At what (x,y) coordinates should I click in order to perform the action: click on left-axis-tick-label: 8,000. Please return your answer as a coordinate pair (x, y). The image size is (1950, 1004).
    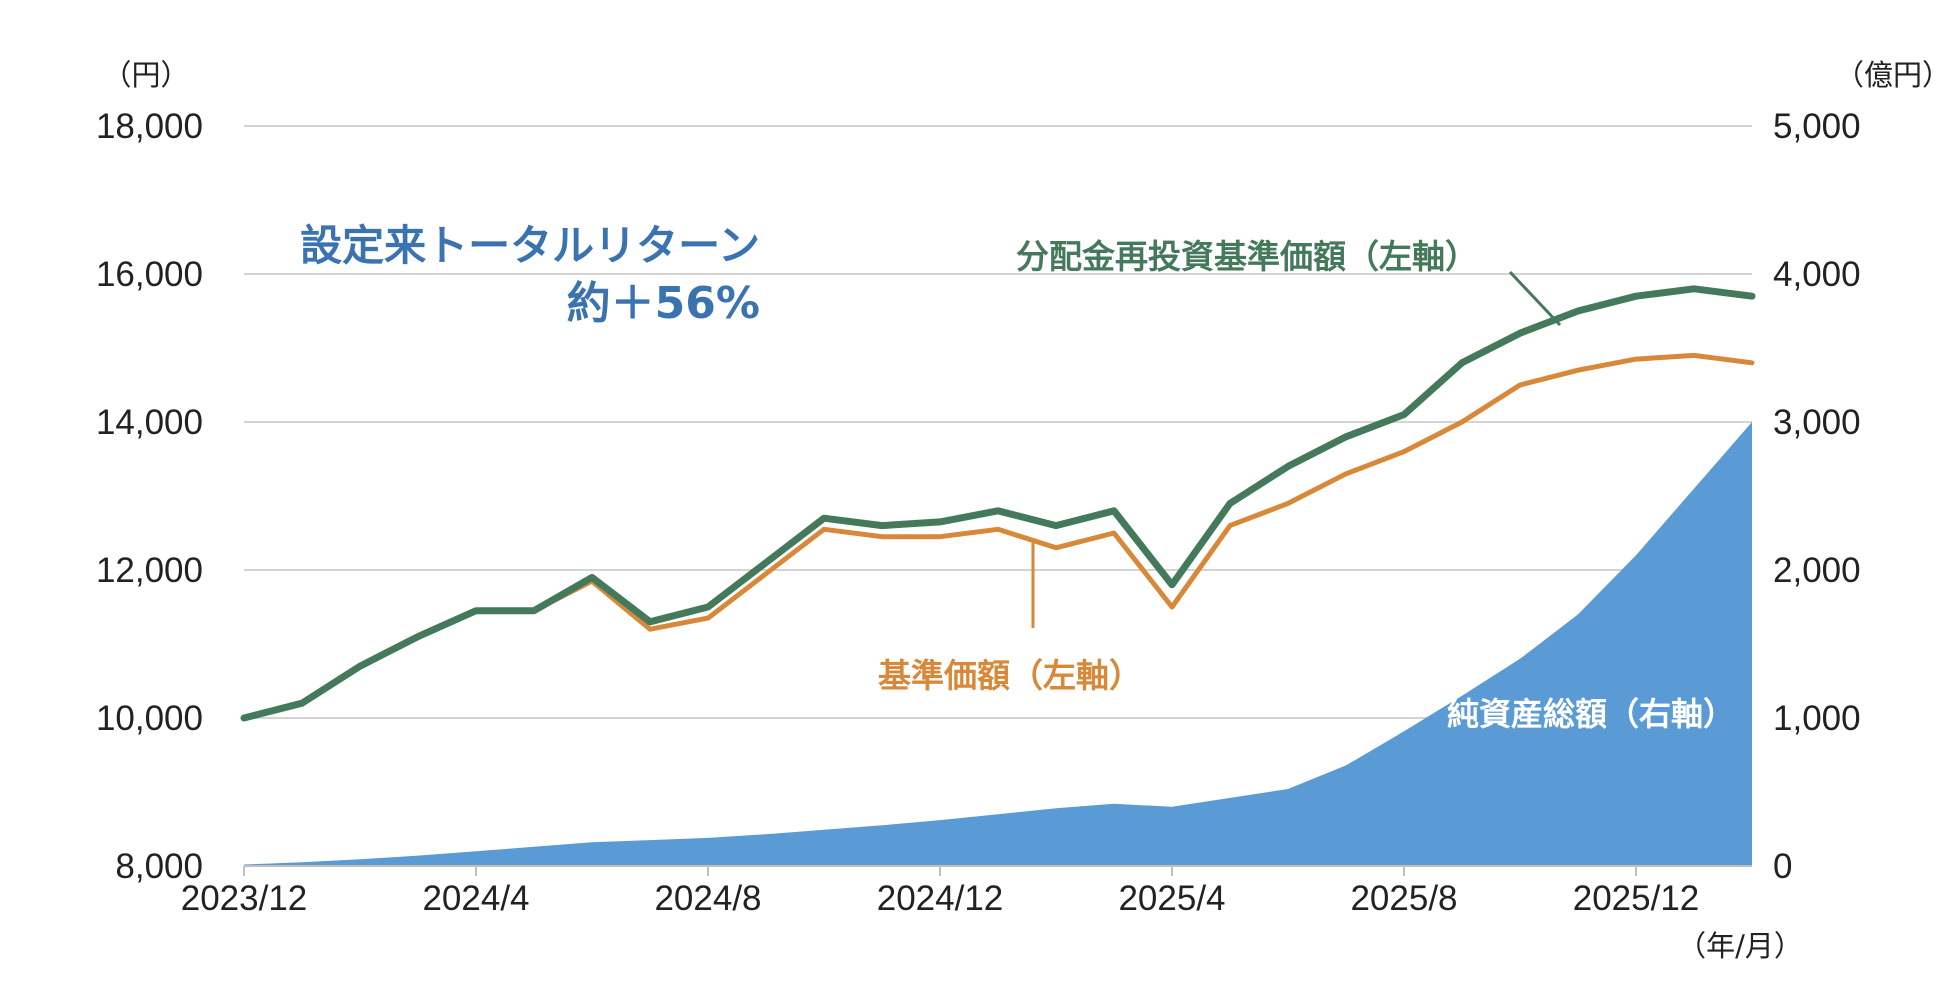
    Looking at the image, I should click on (159, 866).